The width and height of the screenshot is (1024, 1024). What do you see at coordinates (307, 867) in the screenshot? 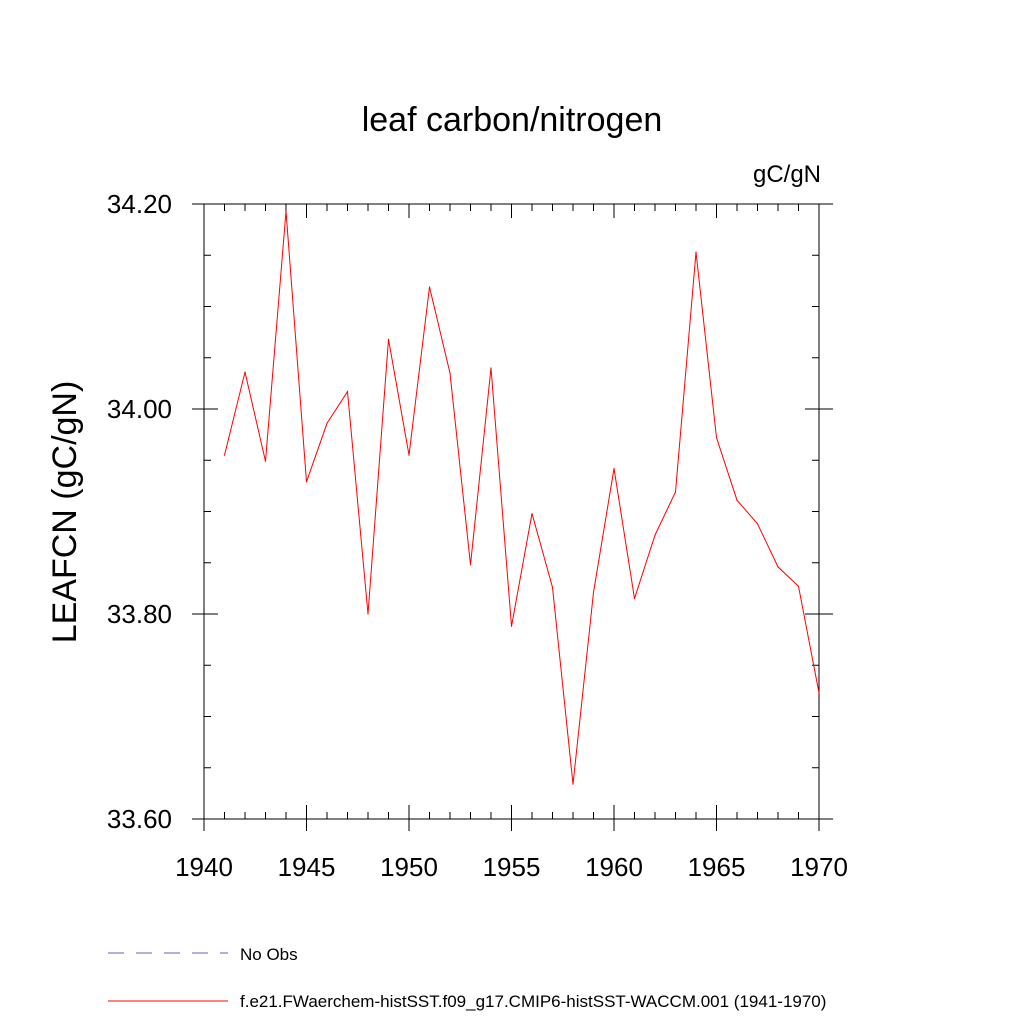
I see `x-tick-label: 1945` at bounding box center [307, 867].